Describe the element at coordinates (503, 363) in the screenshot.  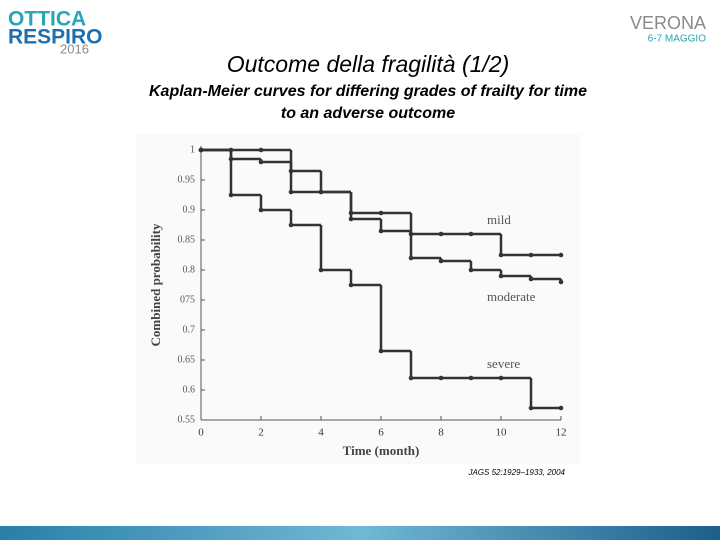
I see `series-label: severe` at that location.